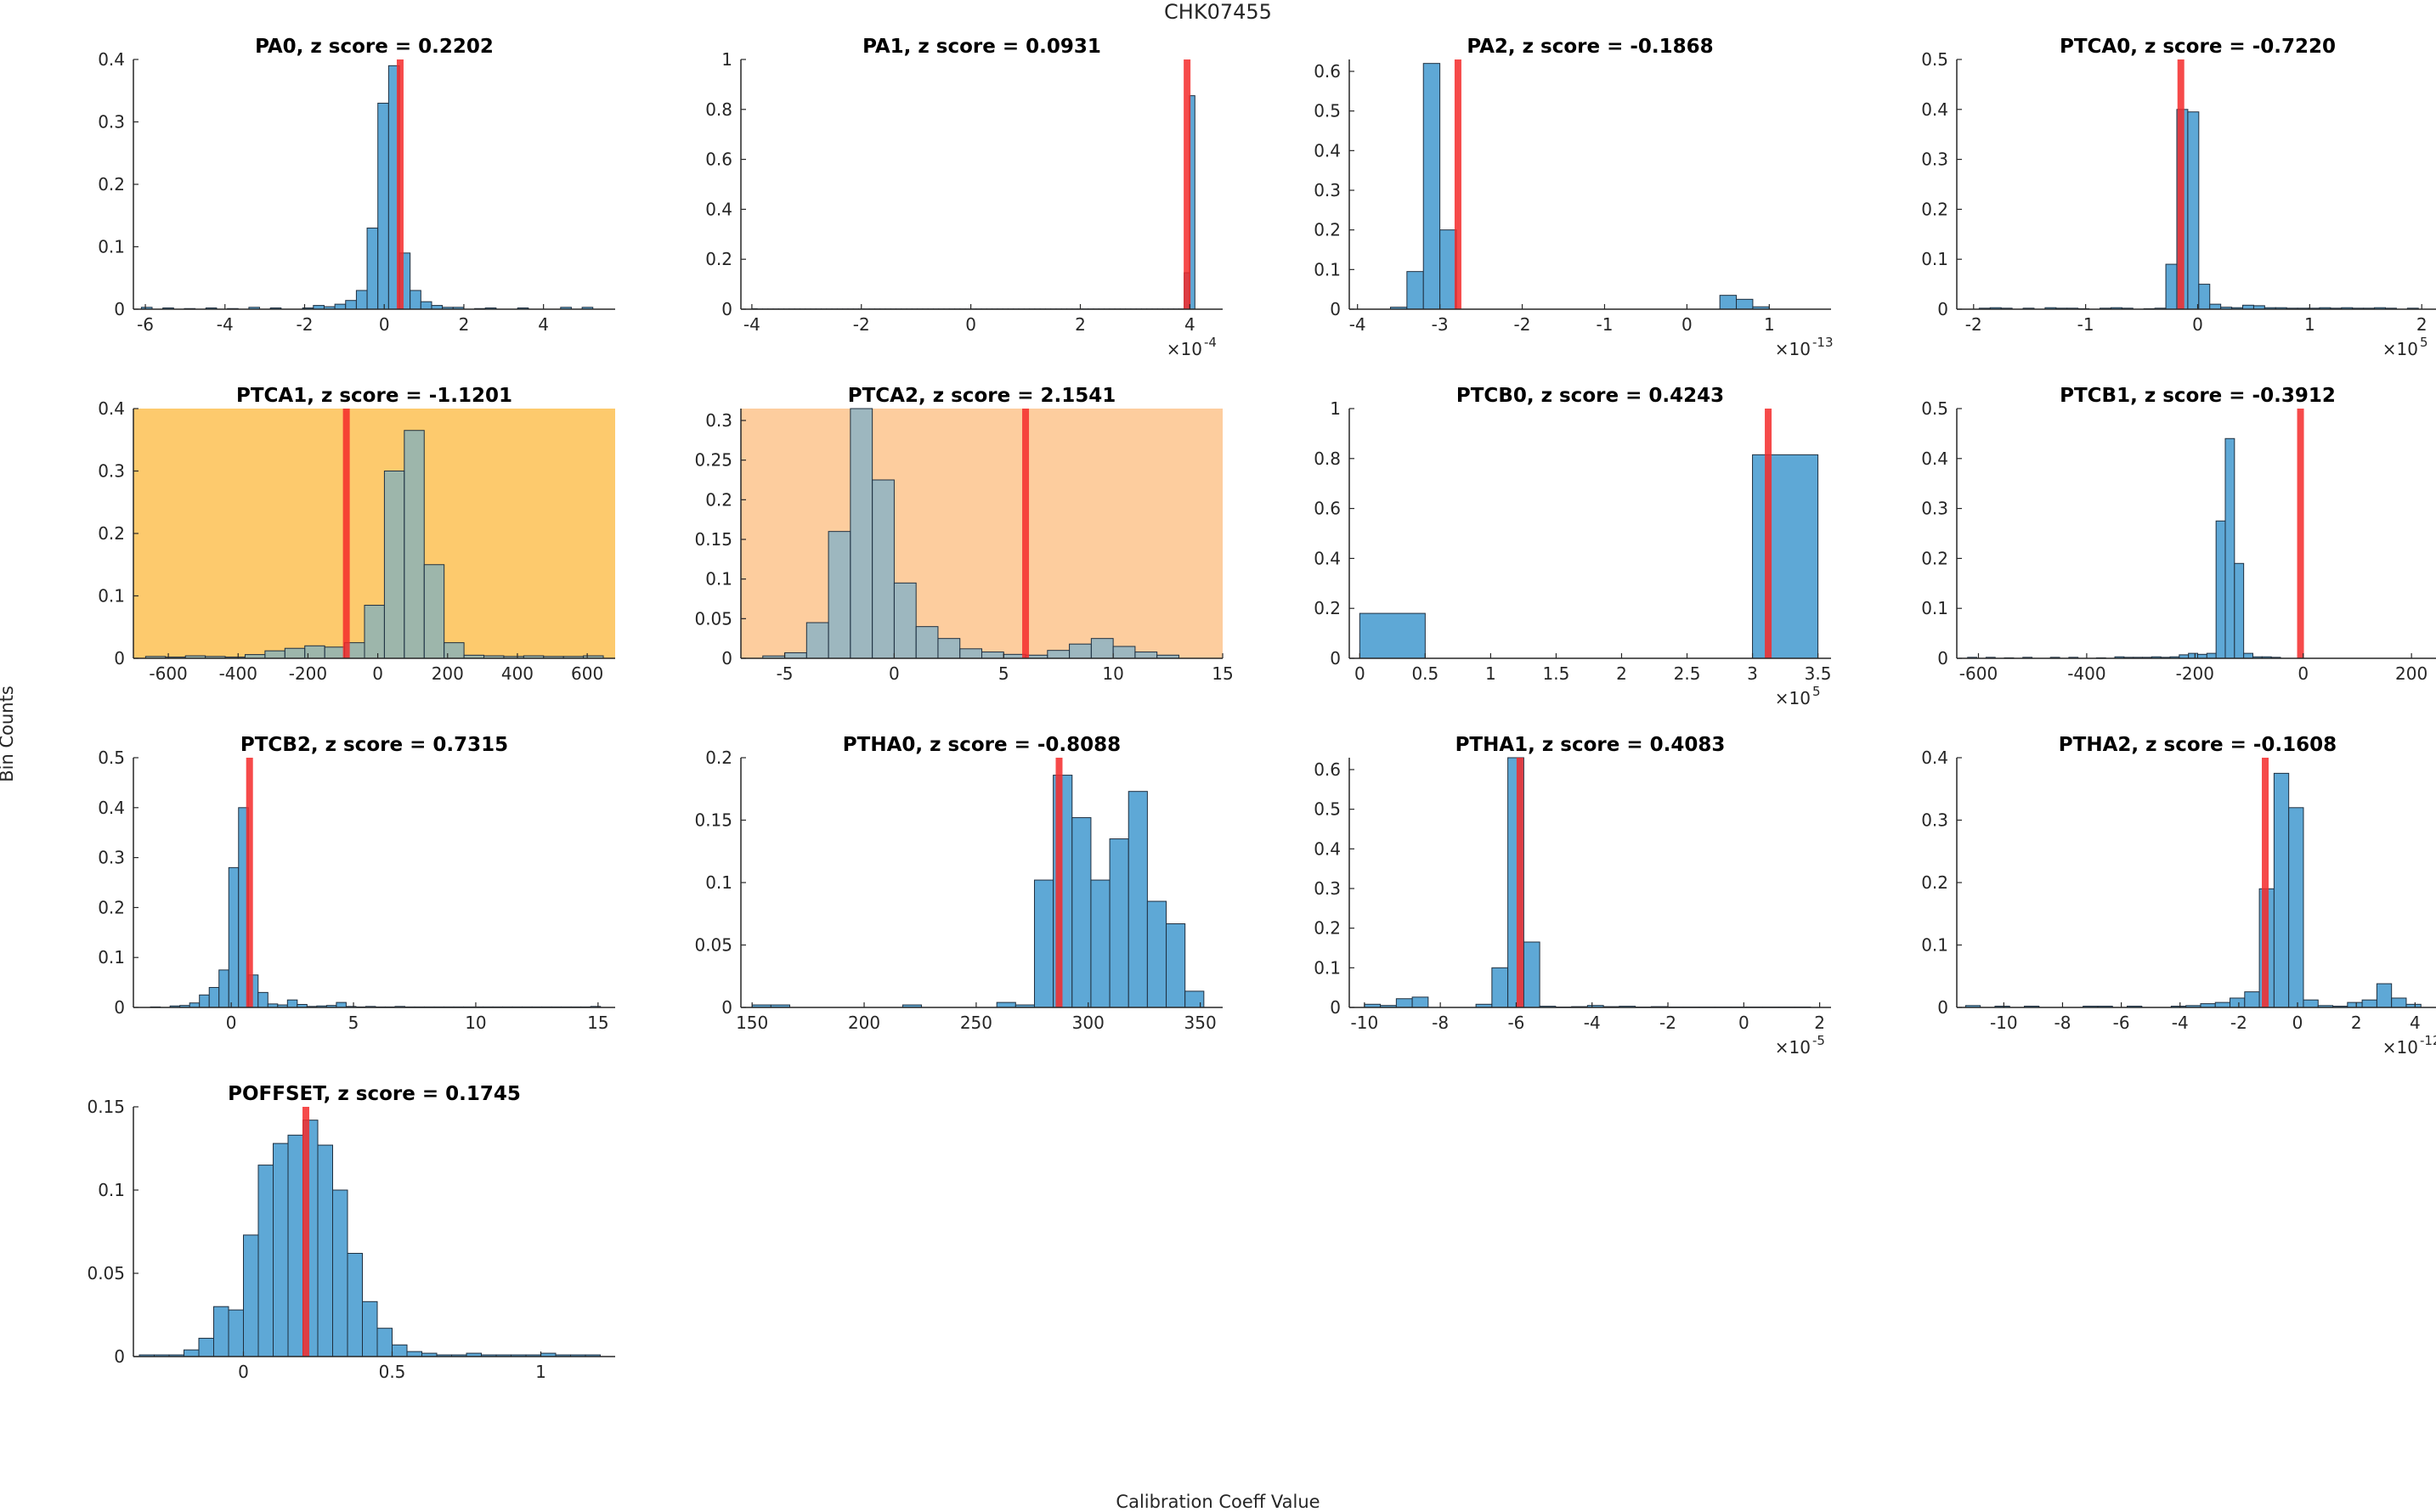 Image resolution: width=2436 pixels, height=1512 pixels. Describe the element at coordinates (374, 1094) in the screenshot. I see `subplot-title: POFFSET, z score = 0.1745` at that location.